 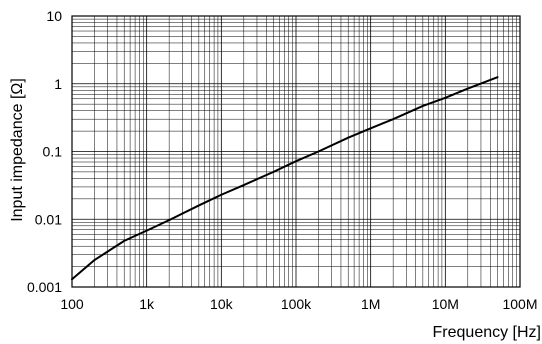 What do you see at coordinates (147, 304) in the screenshot?
I see `x-tick-label: 1k` at bounding box center [147, 304].